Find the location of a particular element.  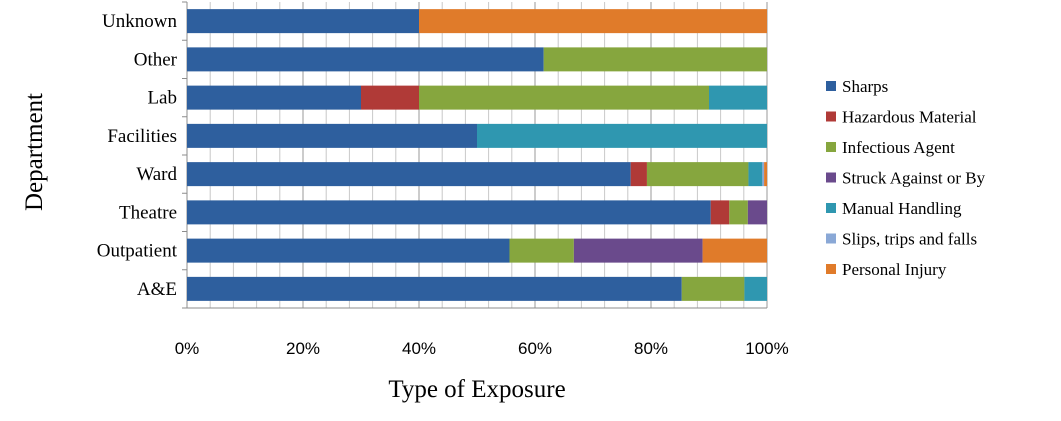

x-axis-title: Type of Exposure is located at coordinates (476, 389).